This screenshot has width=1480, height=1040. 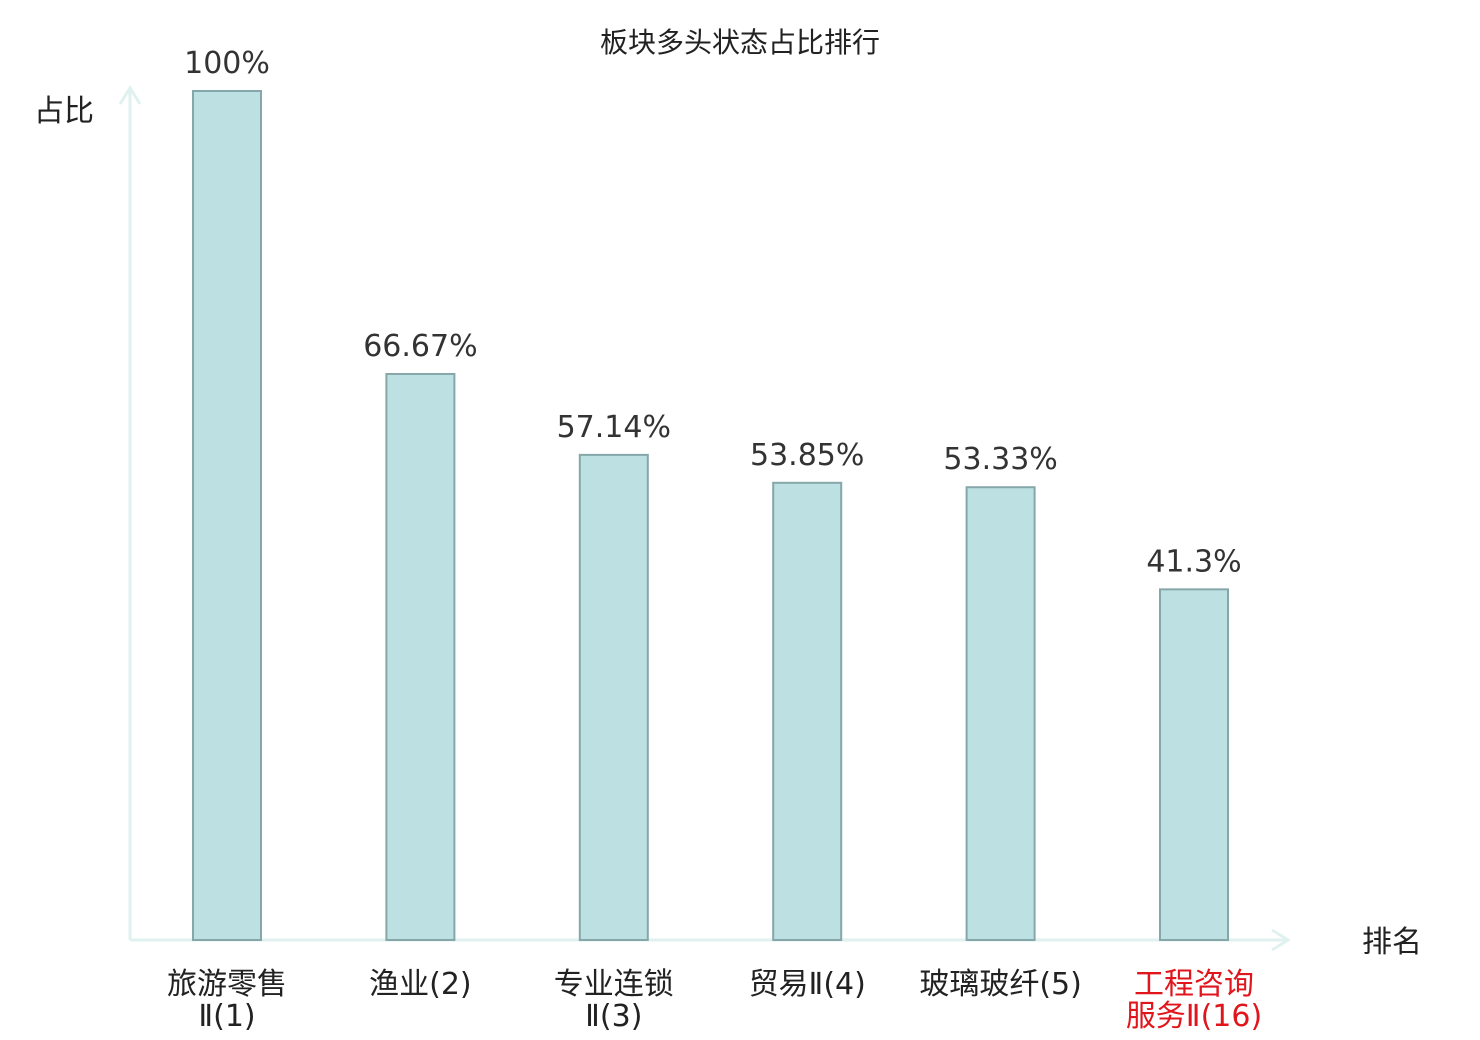 What do you see at coordinates (1281, 940) in the screenshot?
I see `x-axis-arrow` at bounding box center [1281, 940].